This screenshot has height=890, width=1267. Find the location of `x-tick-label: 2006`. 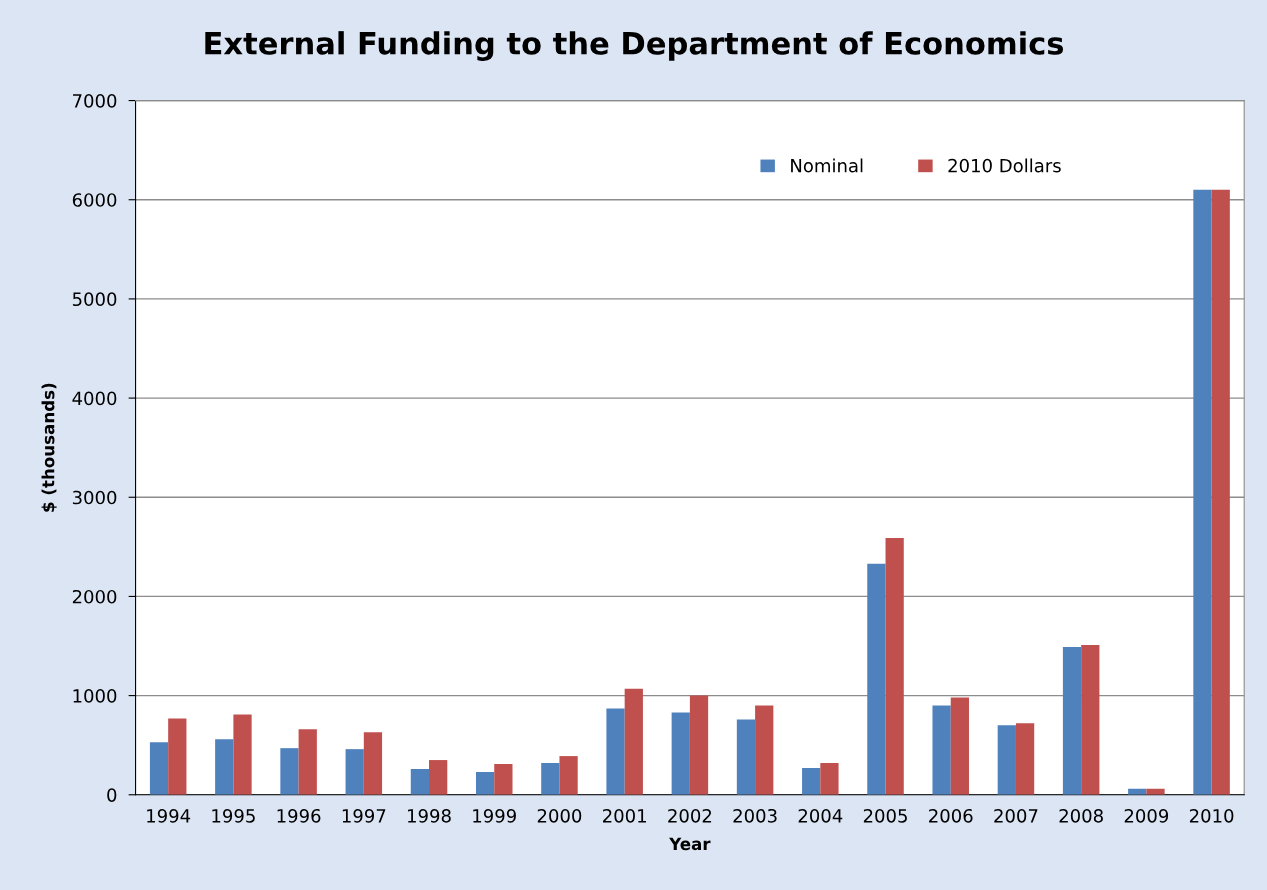

x-tick-label: 2006 is located at coordinates (951, 815).